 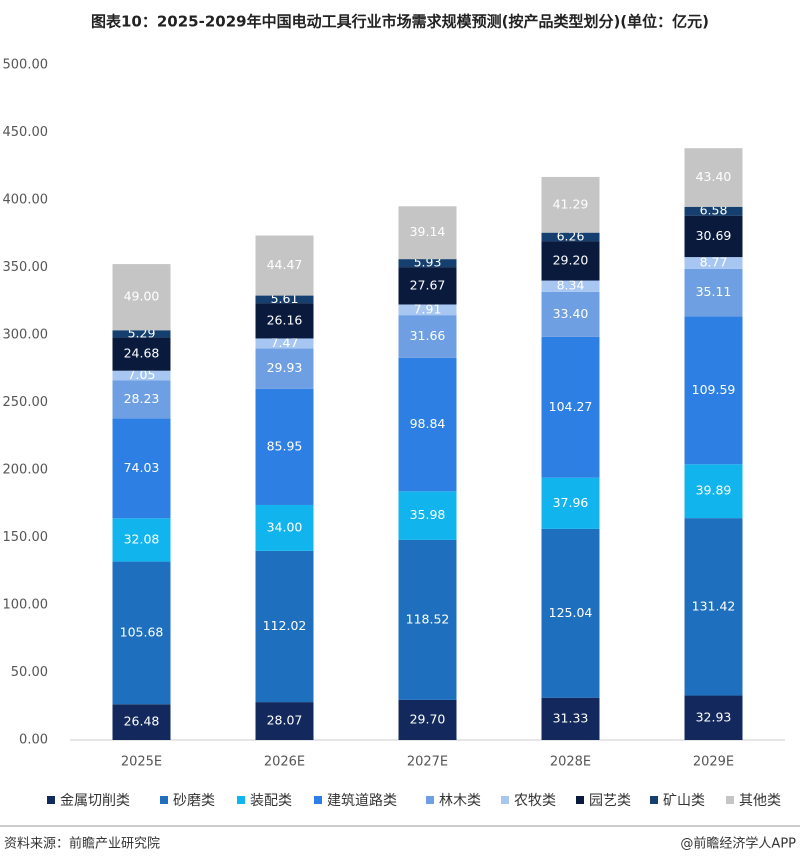 I want to click on value-label: 7.91, so click(x=428, y=308).